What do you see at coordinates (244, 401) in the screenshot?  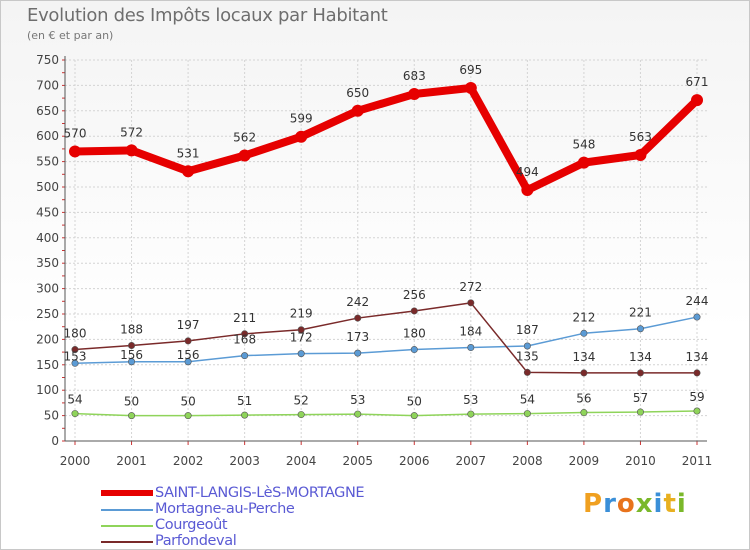 I see `data-label-courgeout: 51` at bounding box center [244, 401].